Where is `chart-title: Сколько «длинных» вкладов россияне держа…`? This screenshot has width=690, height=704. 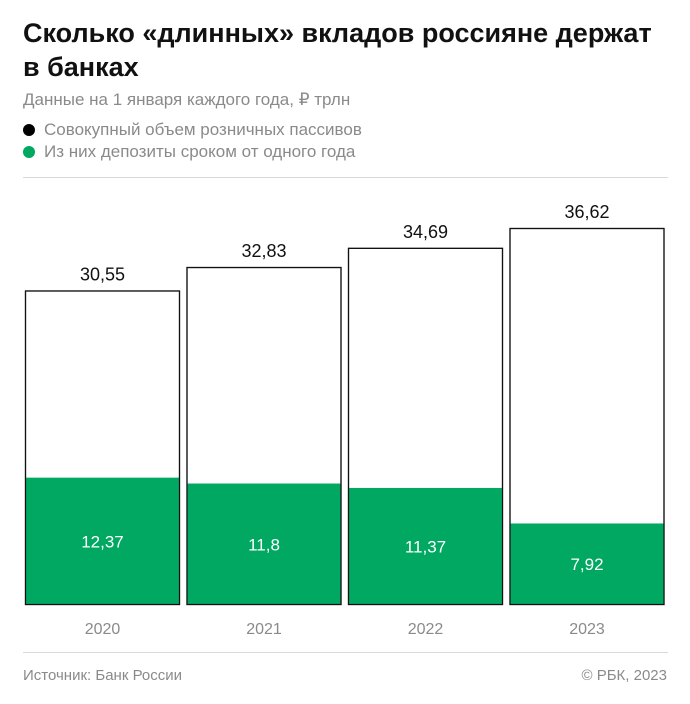 chart-title: Сколько «длинных» вкладов россияне держа… is located at coordinates (337, 50).